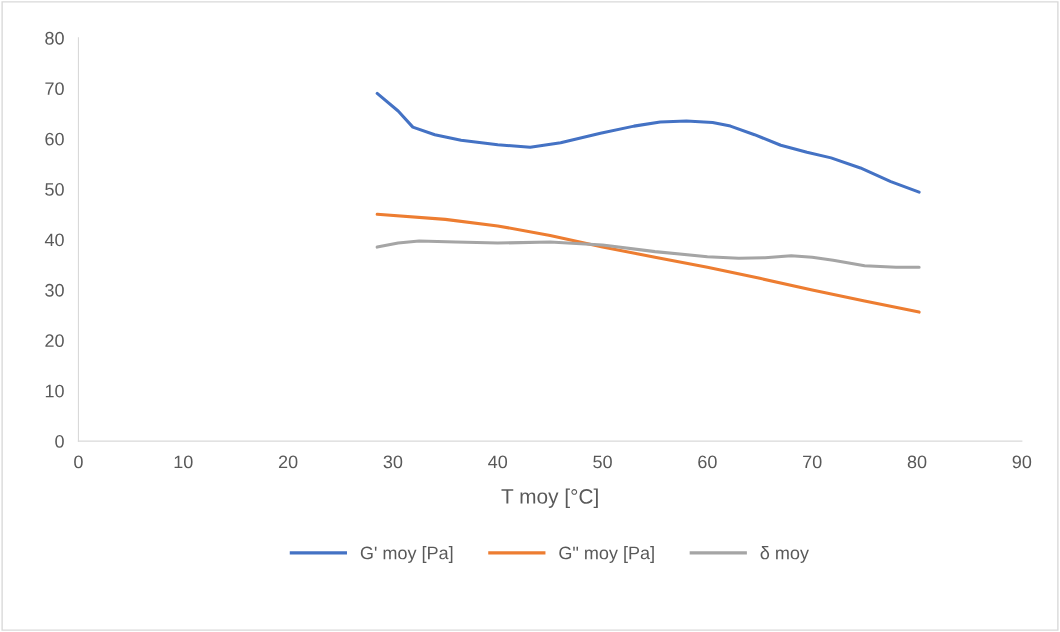  What do you see at coordinates (1022, 462) in the screenshot?
I see `x-tick-label: 90` at bounding box center [1022, 462].